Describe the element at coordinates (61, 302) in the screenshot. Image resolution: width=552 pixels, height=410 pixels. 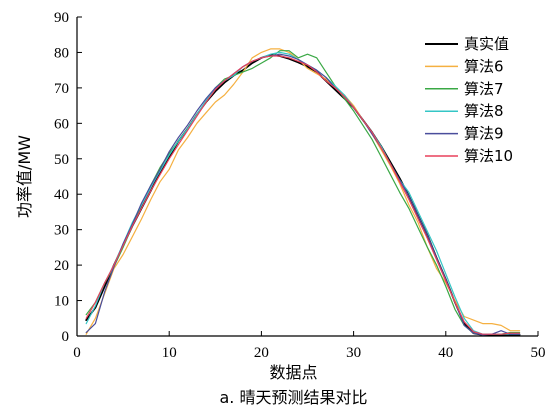
I see `y-tick-label: 10` at that location.